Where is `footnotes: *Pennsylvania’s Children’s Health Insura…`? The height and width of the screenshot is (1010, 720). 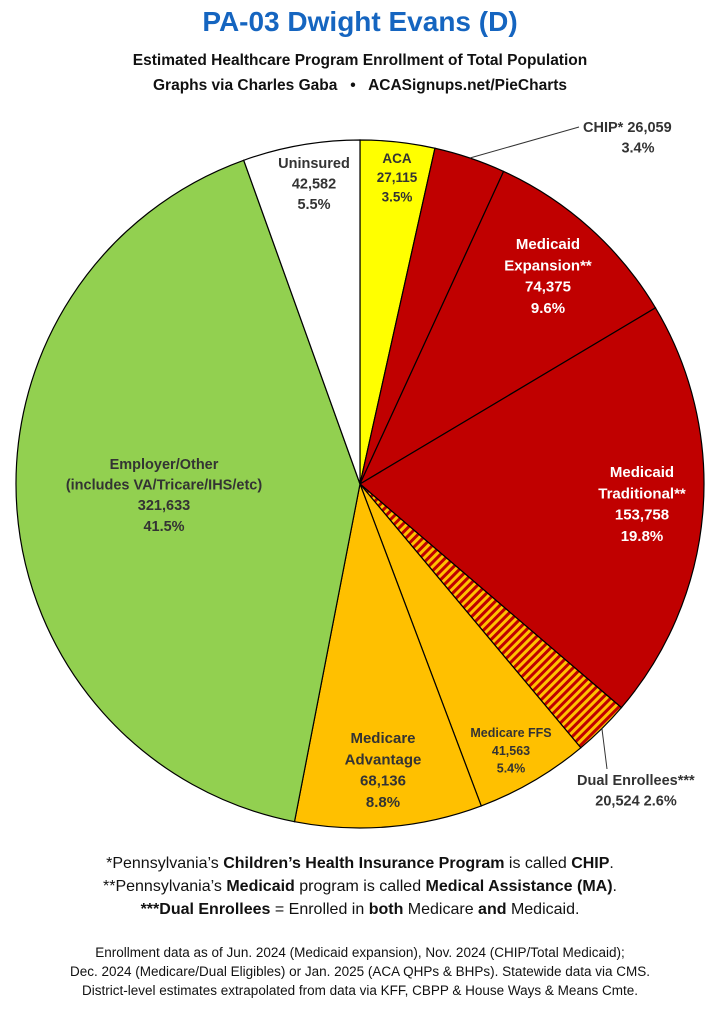 footnotes: *Pennsylvania’s Children’s Health Insura… is located at coordinates (360, 886).